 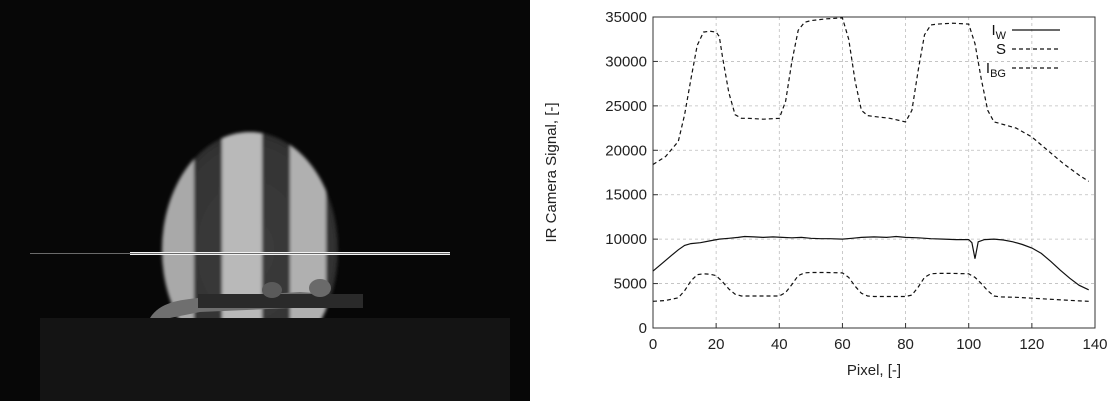 I want to click on x-tick-label: 100, so click(x=968, y=344).